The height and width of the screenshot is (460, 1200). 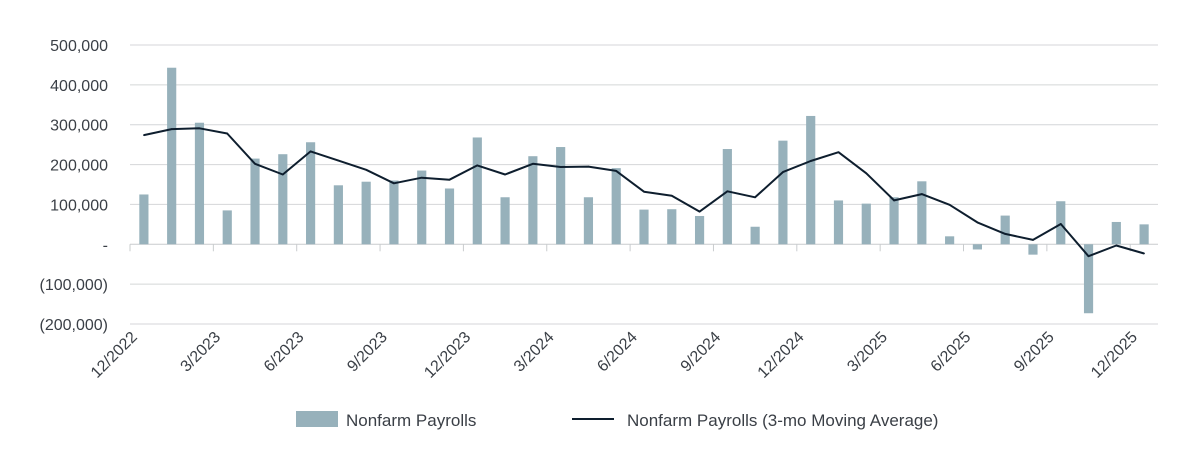 What do you see at coordinates (411, 420) in the screenshot?
I see `legend-label-bar: Nonfarm Payrolls` at bounding box center [411, 420].